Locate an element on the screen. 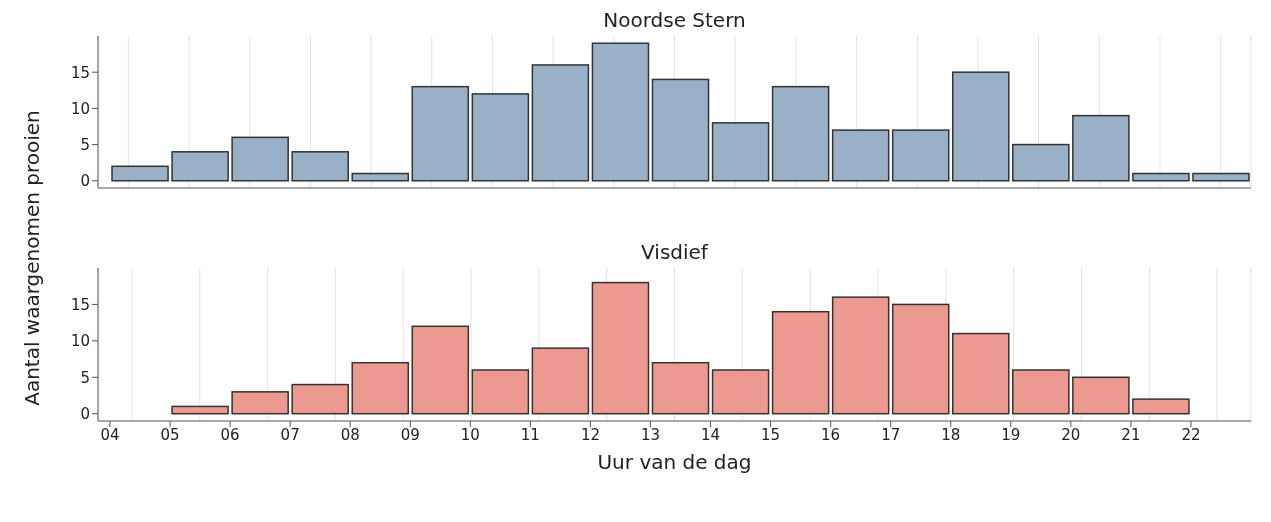 The width and height of the screenshot is (1271, 522). x-tick-label: 04 is located at coordinates (110, 434).